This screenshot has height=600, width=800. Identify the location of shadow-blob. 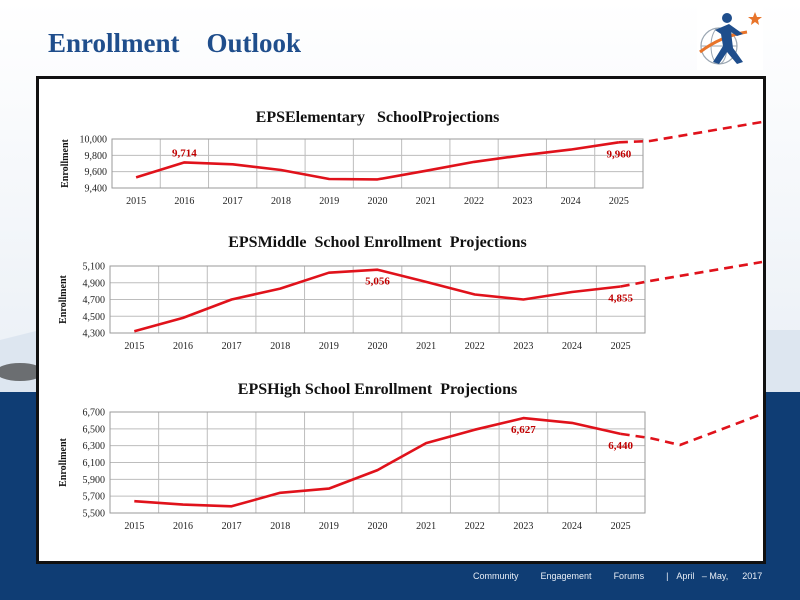
(22, 372).